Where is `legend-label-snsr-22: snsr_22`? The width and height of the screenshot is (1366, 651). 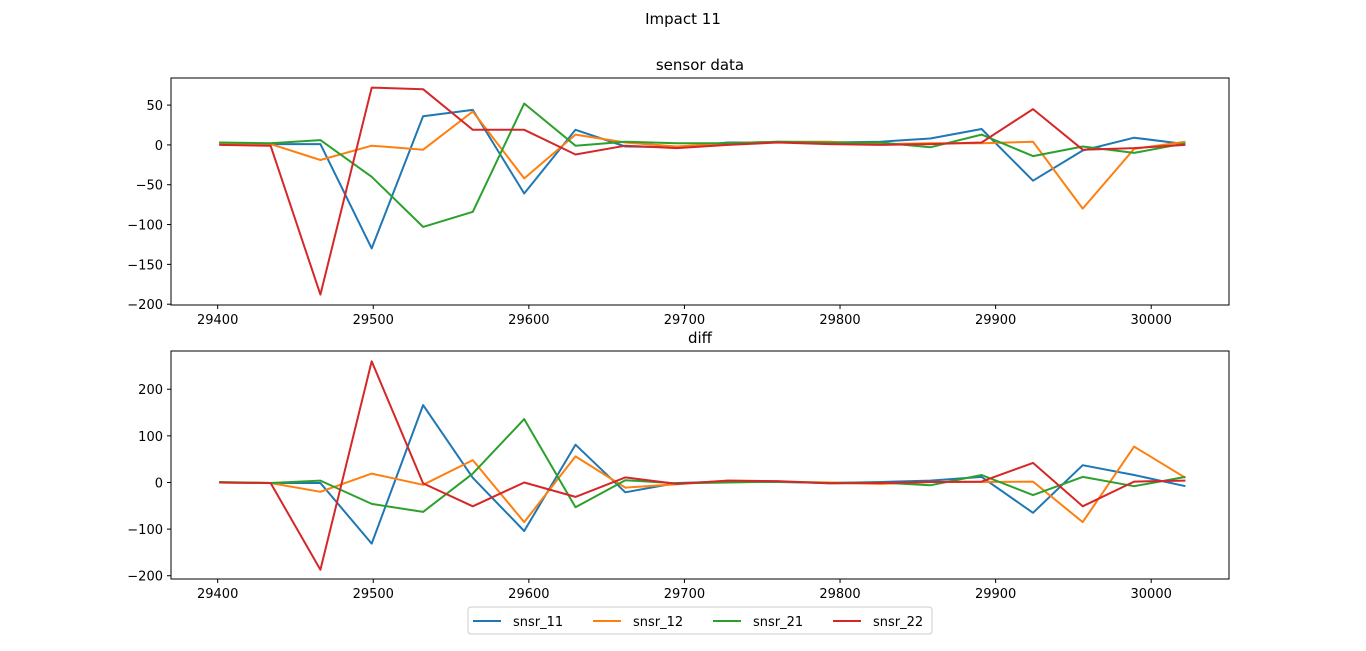 legend-label-snsr-22: snsr_22 is located at coordinates (898, 622).